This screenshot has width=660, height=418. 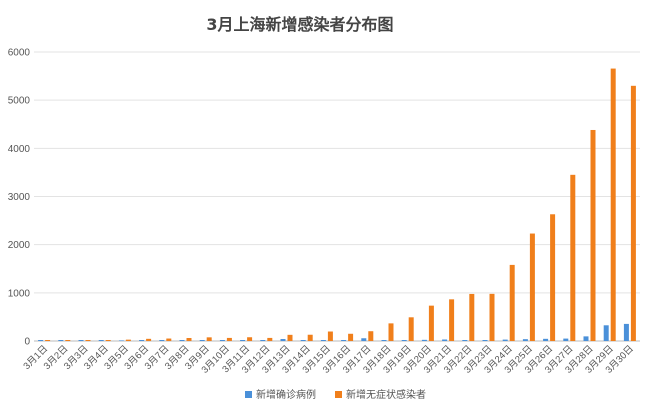 I want to click on legend-swatch-asymptomatic, so click(x=338, y=394).